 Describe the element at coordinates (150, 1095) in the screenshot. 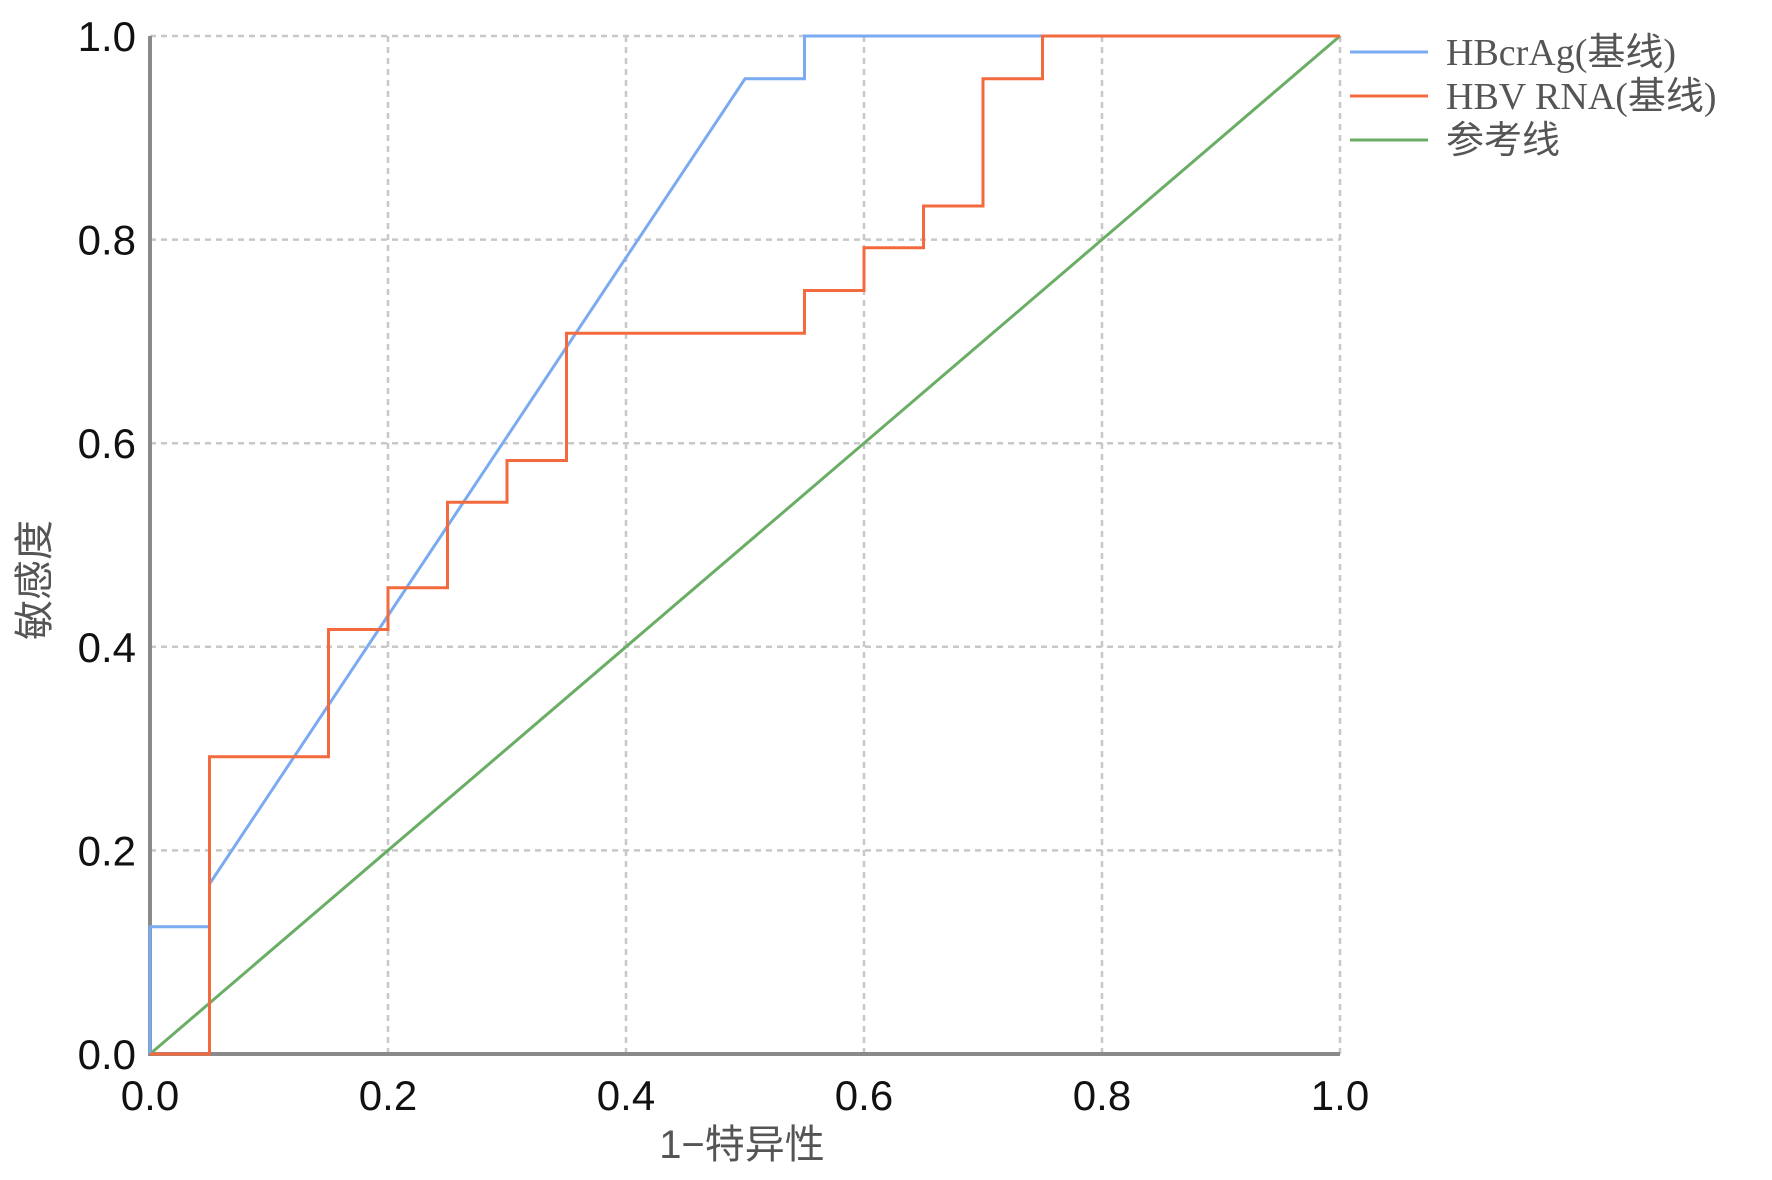

I see `x-tick-label: 0.0` at that location.